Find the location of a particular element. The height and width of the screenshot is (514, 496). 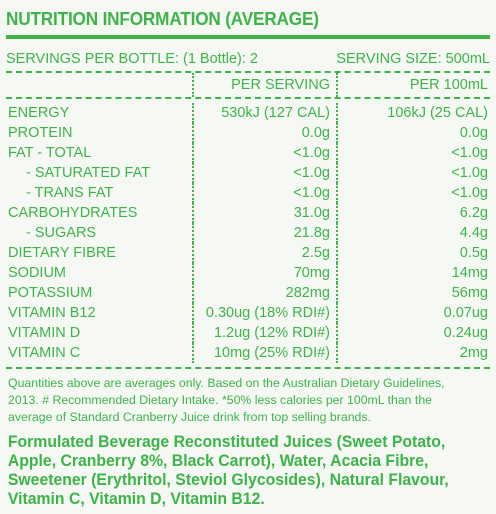

table-row: VITAMIN C 10mg (25% RDI#) 2mg is located at coordinates (248, 353).